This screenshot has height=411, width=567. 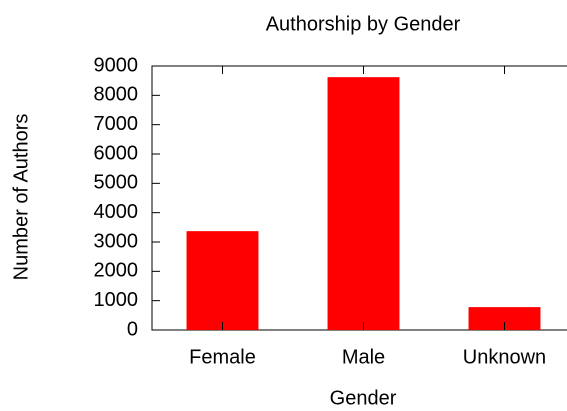 I want to click on y-tick-label: 2000, so click(x=116, y=271).